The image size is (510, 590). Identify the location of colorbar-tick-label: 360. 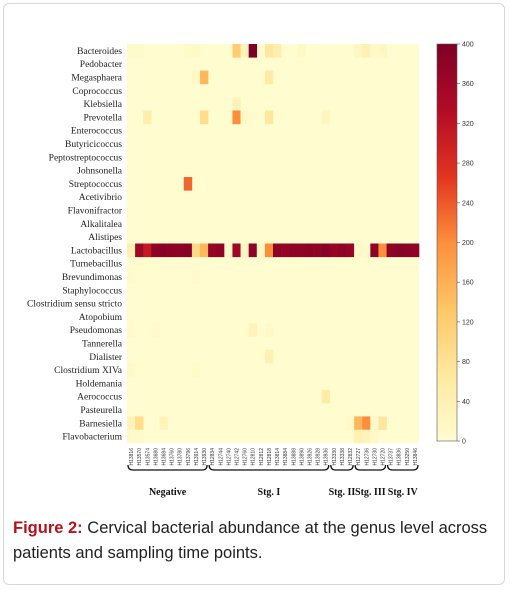
(468, 84).